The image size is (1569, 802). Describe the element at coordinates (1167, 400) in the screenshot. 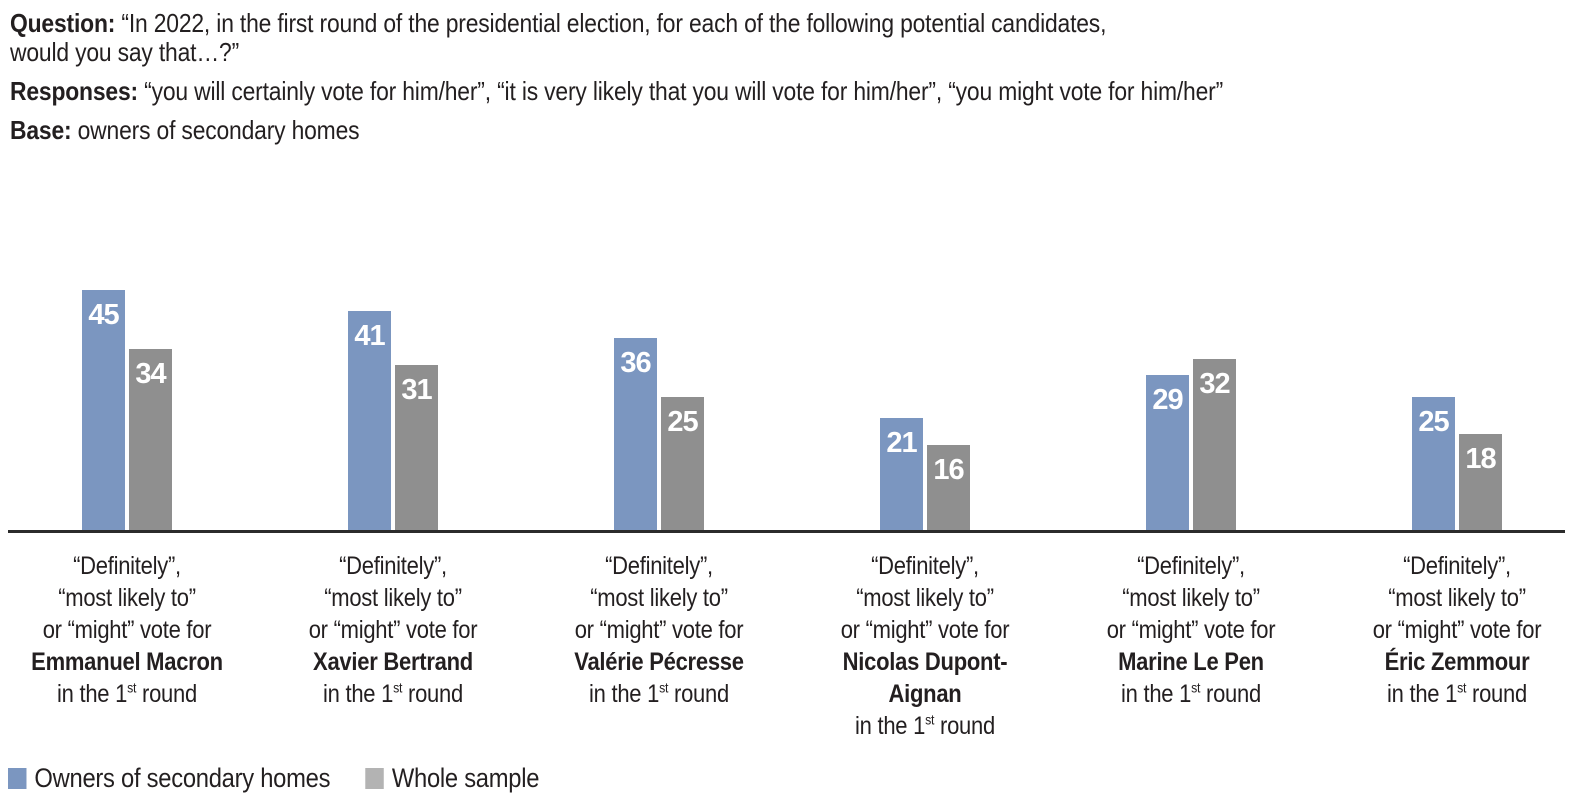

I see `bar-value-label: 29` at that location.